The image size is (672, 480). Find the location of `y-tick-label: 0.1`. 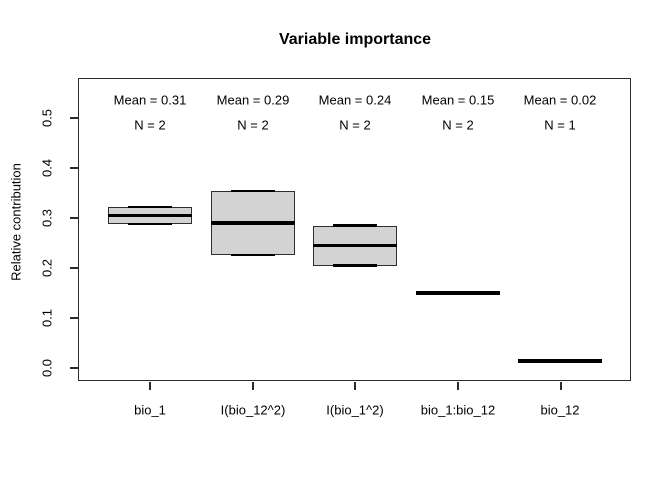

y-tick-label: 0.1 is located at coordinates (47, 318).